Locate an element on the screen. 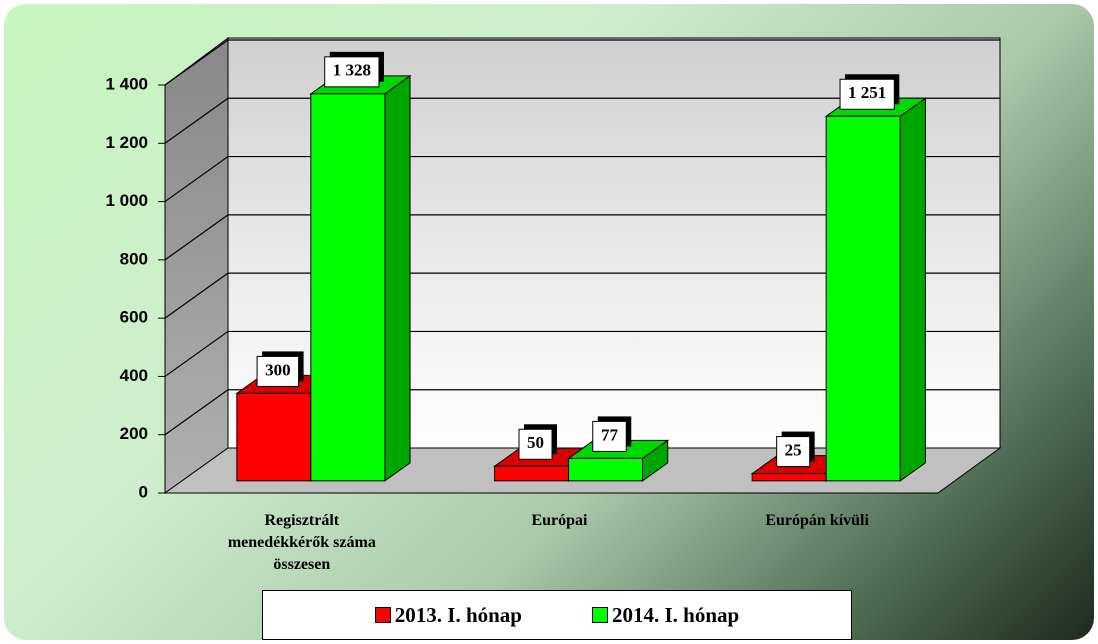 This screenshot has height=644, width=1098. value-label: 77 is located at coordinates (610, 434).